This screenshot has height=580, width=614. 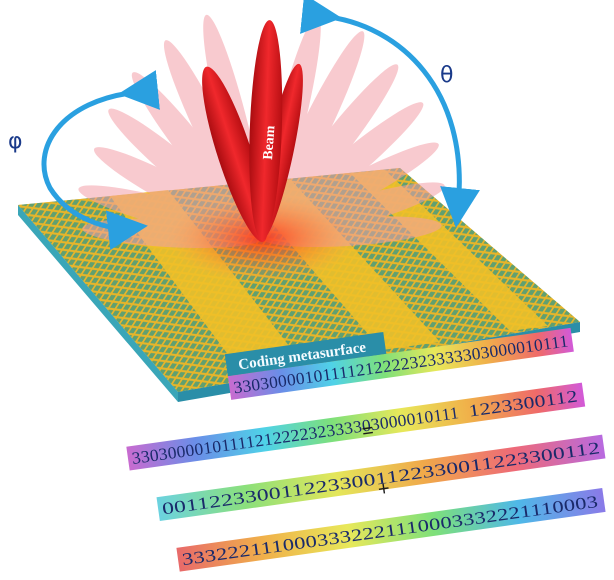 What do you see at coordinates (391, 530) in the screenshot?
I see `sequence-c-bar` at bounding box center [391, 530].